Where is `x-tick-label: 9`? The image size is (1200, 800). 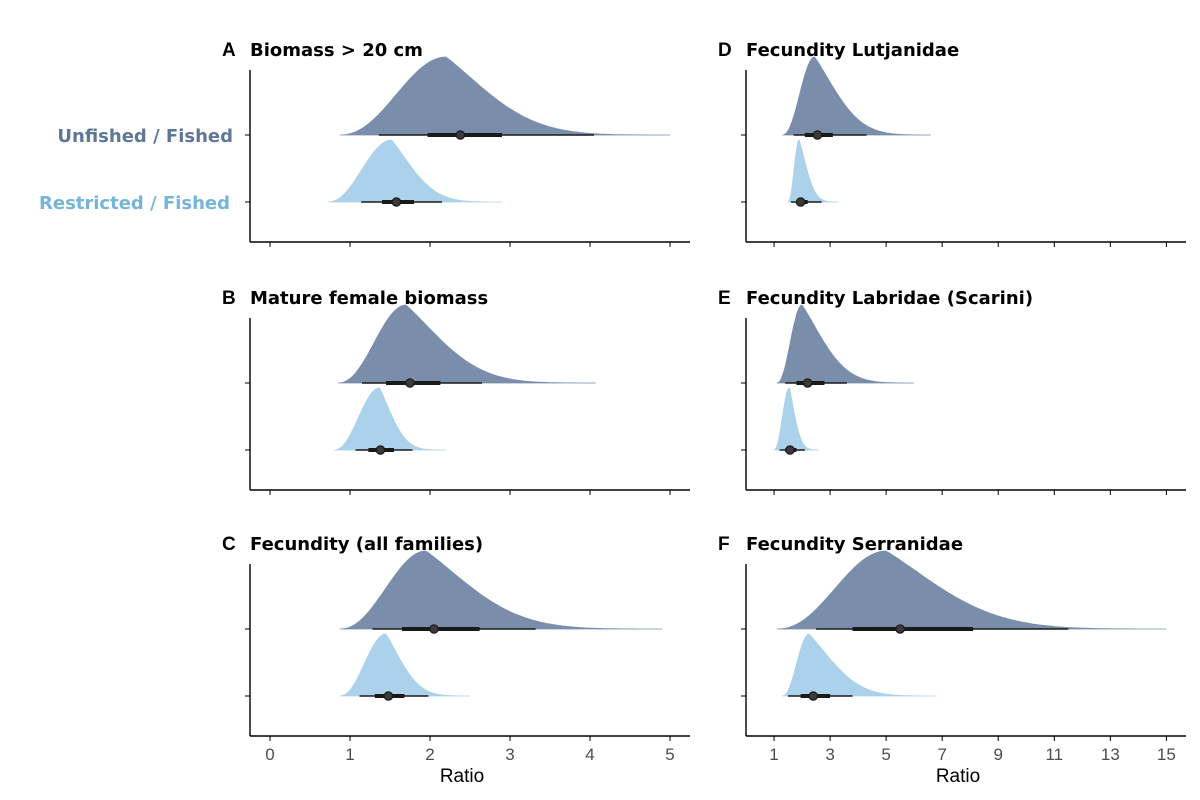 x-tick-label: 9 is located at coordinates (997, 754).